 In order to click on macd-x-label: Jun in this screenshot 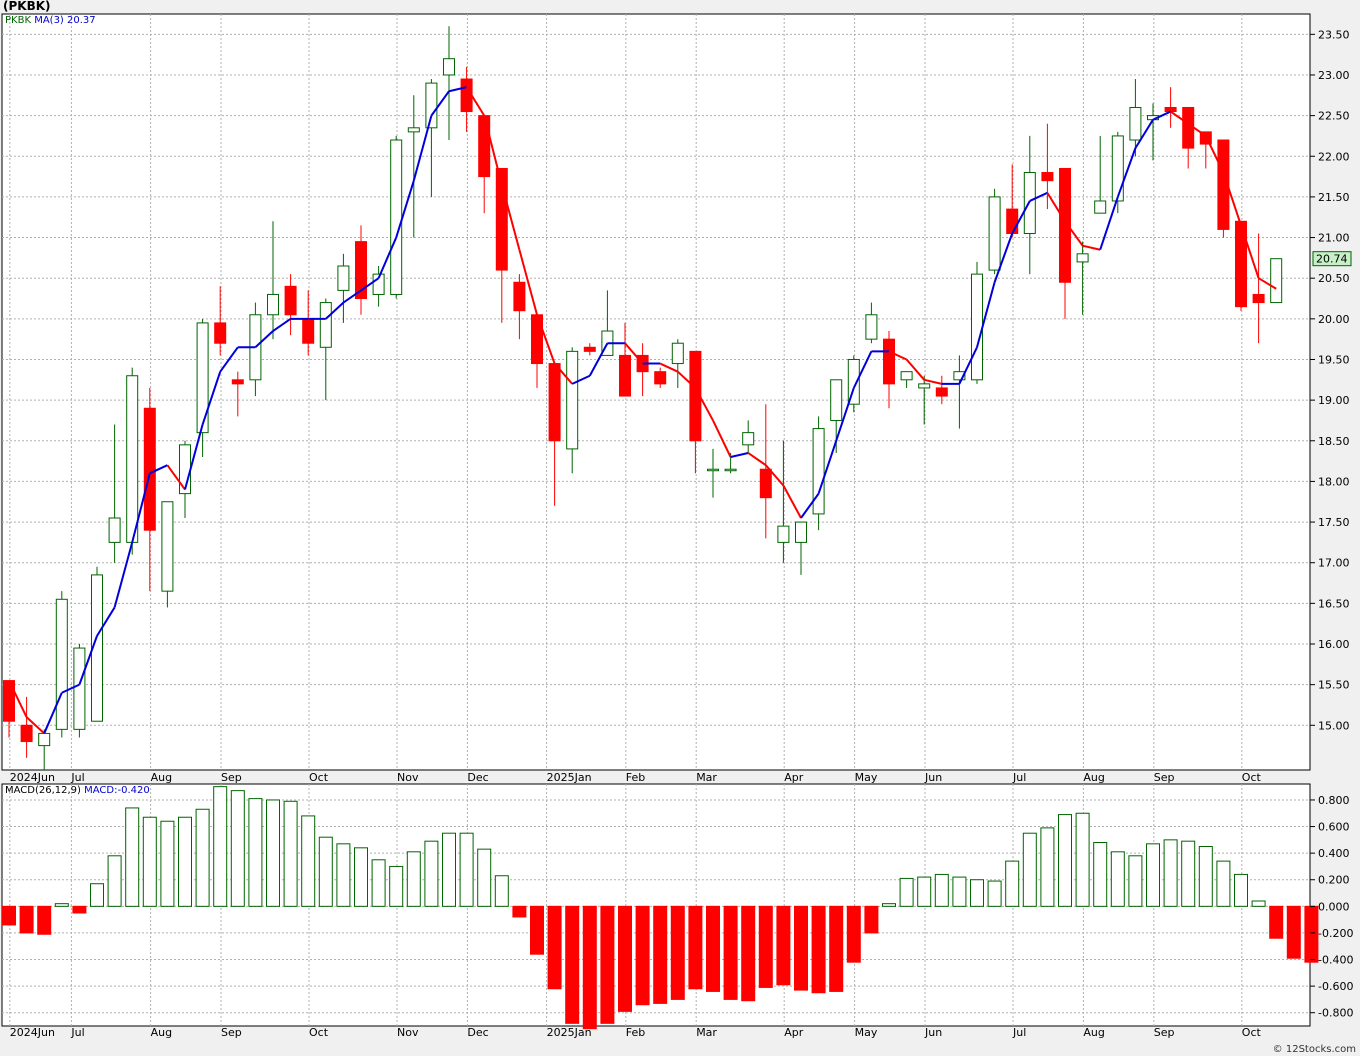, I will do `click(933, 1032)`.